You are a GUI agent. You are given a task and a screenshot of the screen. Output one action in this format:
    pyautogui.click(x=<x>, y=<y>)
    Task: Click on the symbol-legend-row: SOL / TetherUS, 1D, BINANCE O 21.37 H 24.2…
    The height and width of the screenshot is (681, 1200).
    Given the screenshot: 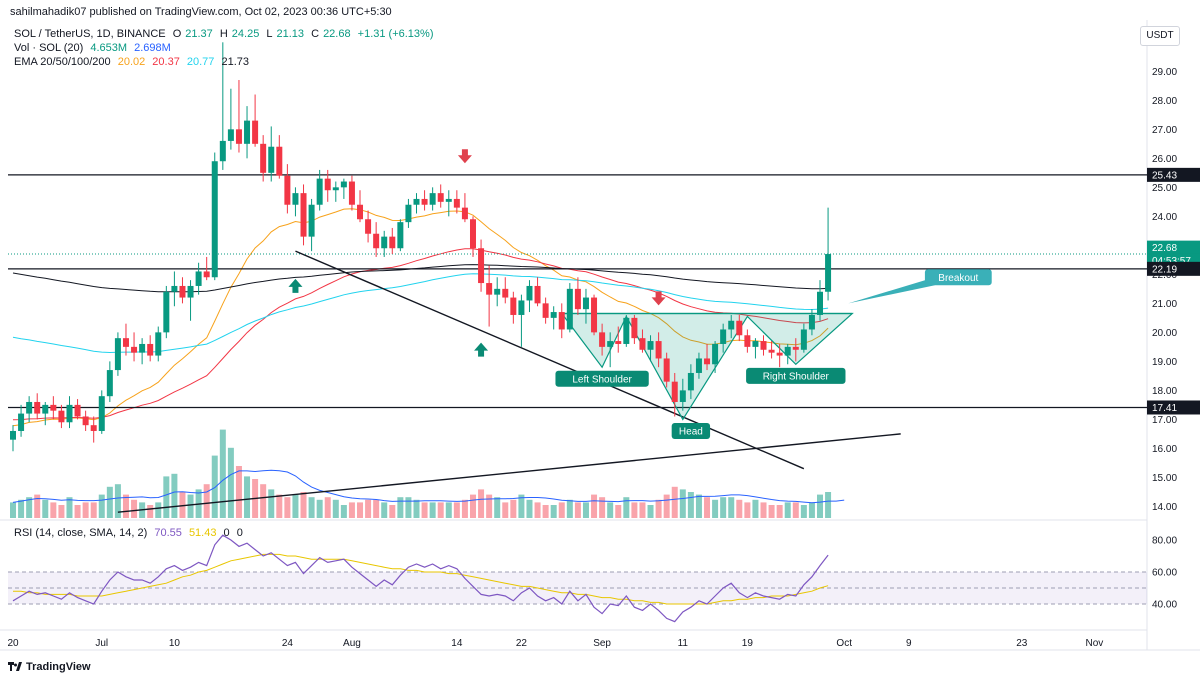 What is the action you would take?
    pyautogui.click(x=226, y=34)
    